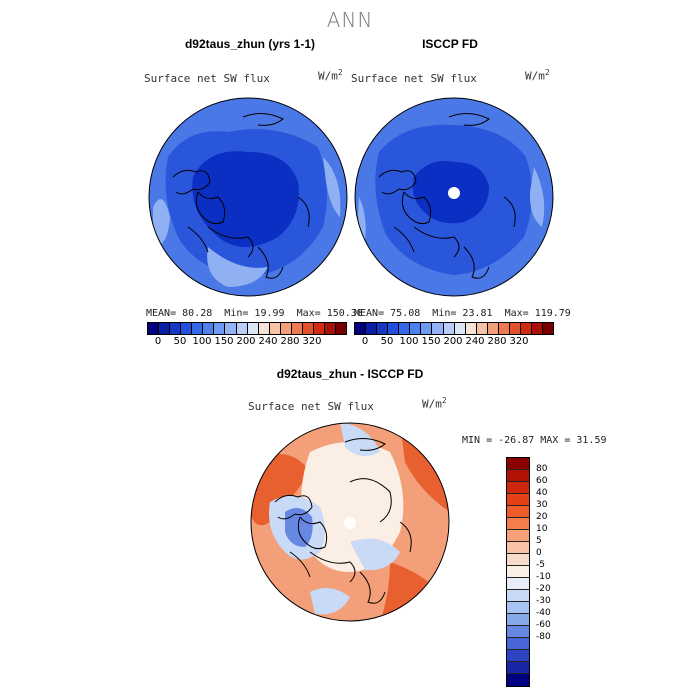 This screenshot has width=700, height=700. What do you see at coordinates (542, 517) in the screenshot?
I see `colorbar-tick-label: 20` at bounding box center [542, 517].